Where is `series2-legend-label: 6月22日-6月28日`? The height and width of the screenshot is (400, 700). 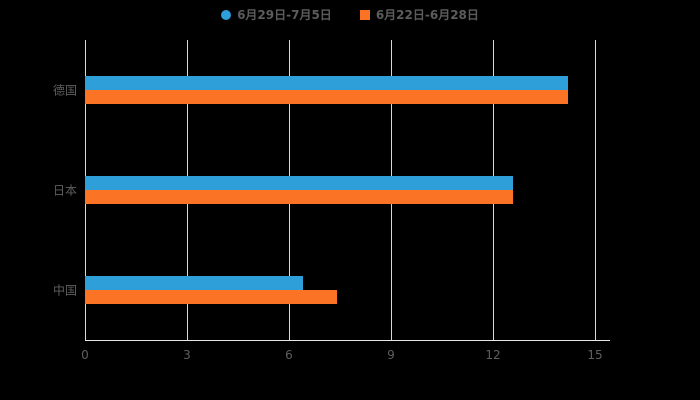 series2-legend-label: 6月22日-6月28日 is located at coordinates (427, 15).